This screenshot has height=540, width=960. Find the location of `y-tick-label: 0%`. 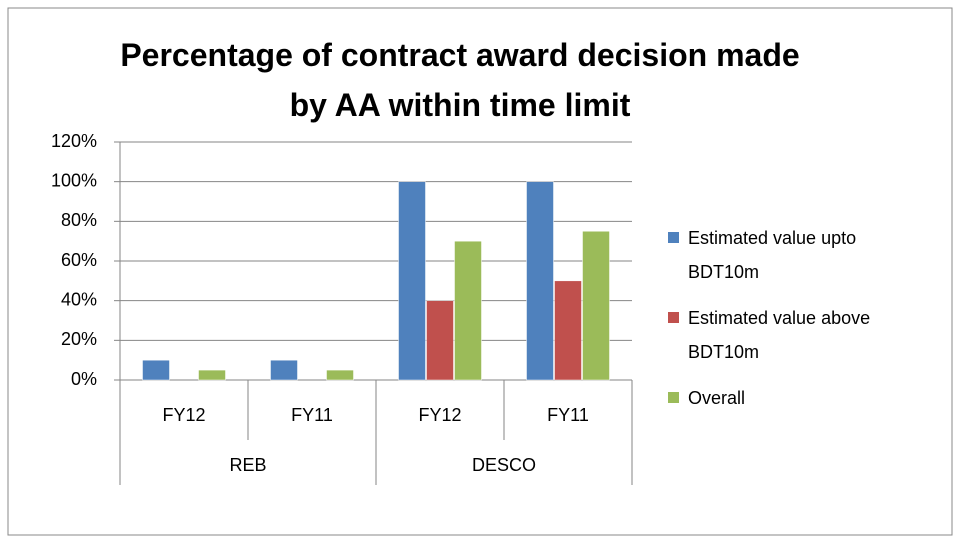

y-tick-label: 0% is located at coordinates (84, 379).